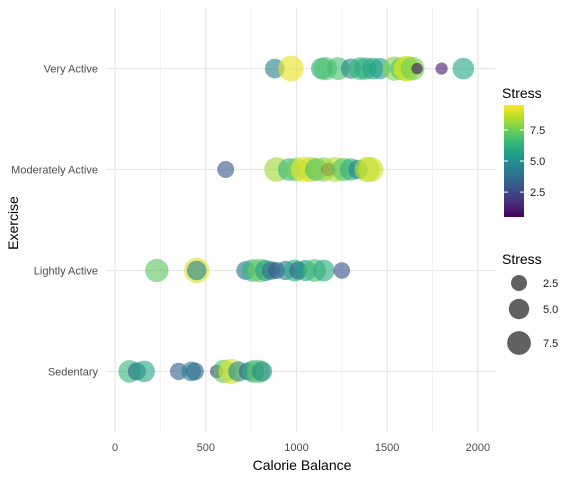 The width and height of the screenshot is (576, 480). Describe the element at coordinates (54, 171) in the screenshot. I see `y-tick-label: Moderately Active` at that location.